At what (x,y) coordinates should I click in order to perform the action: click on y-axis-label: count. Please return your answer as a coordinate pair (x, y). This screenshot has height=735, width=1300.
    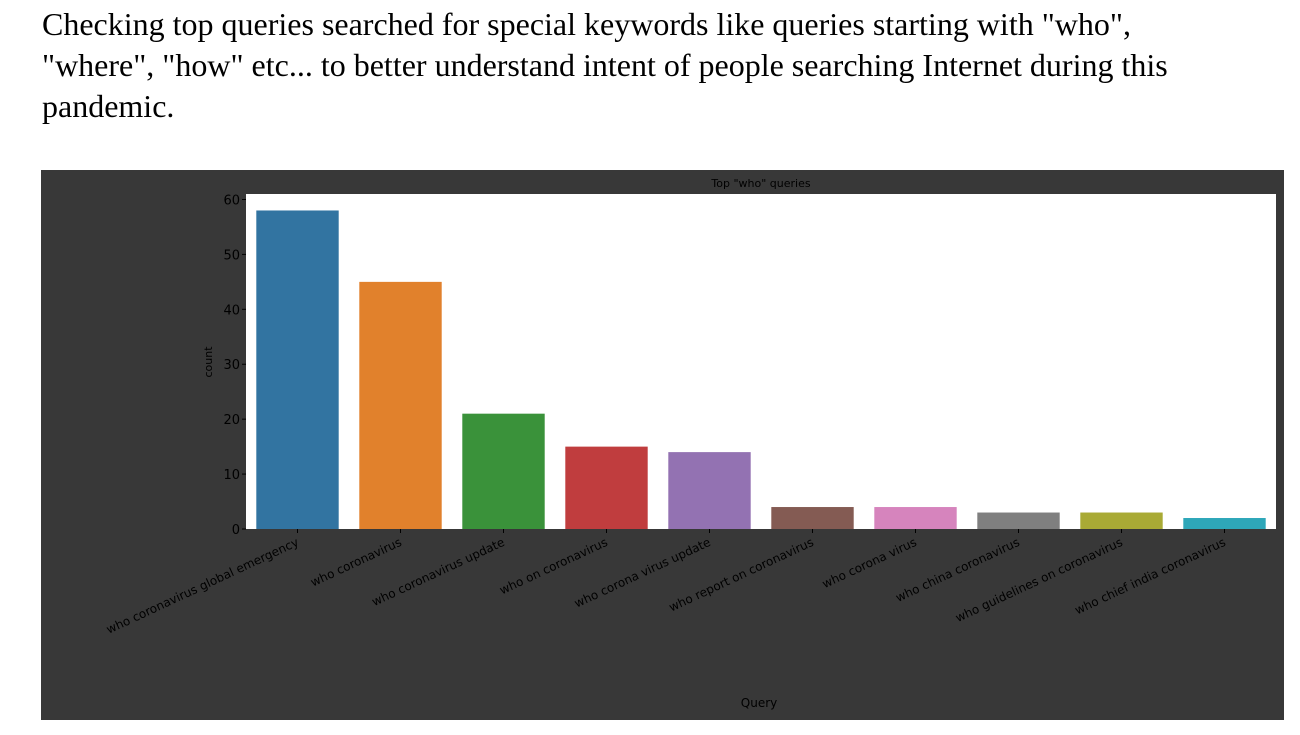
    Looking at the image, I should click on (208, 362).